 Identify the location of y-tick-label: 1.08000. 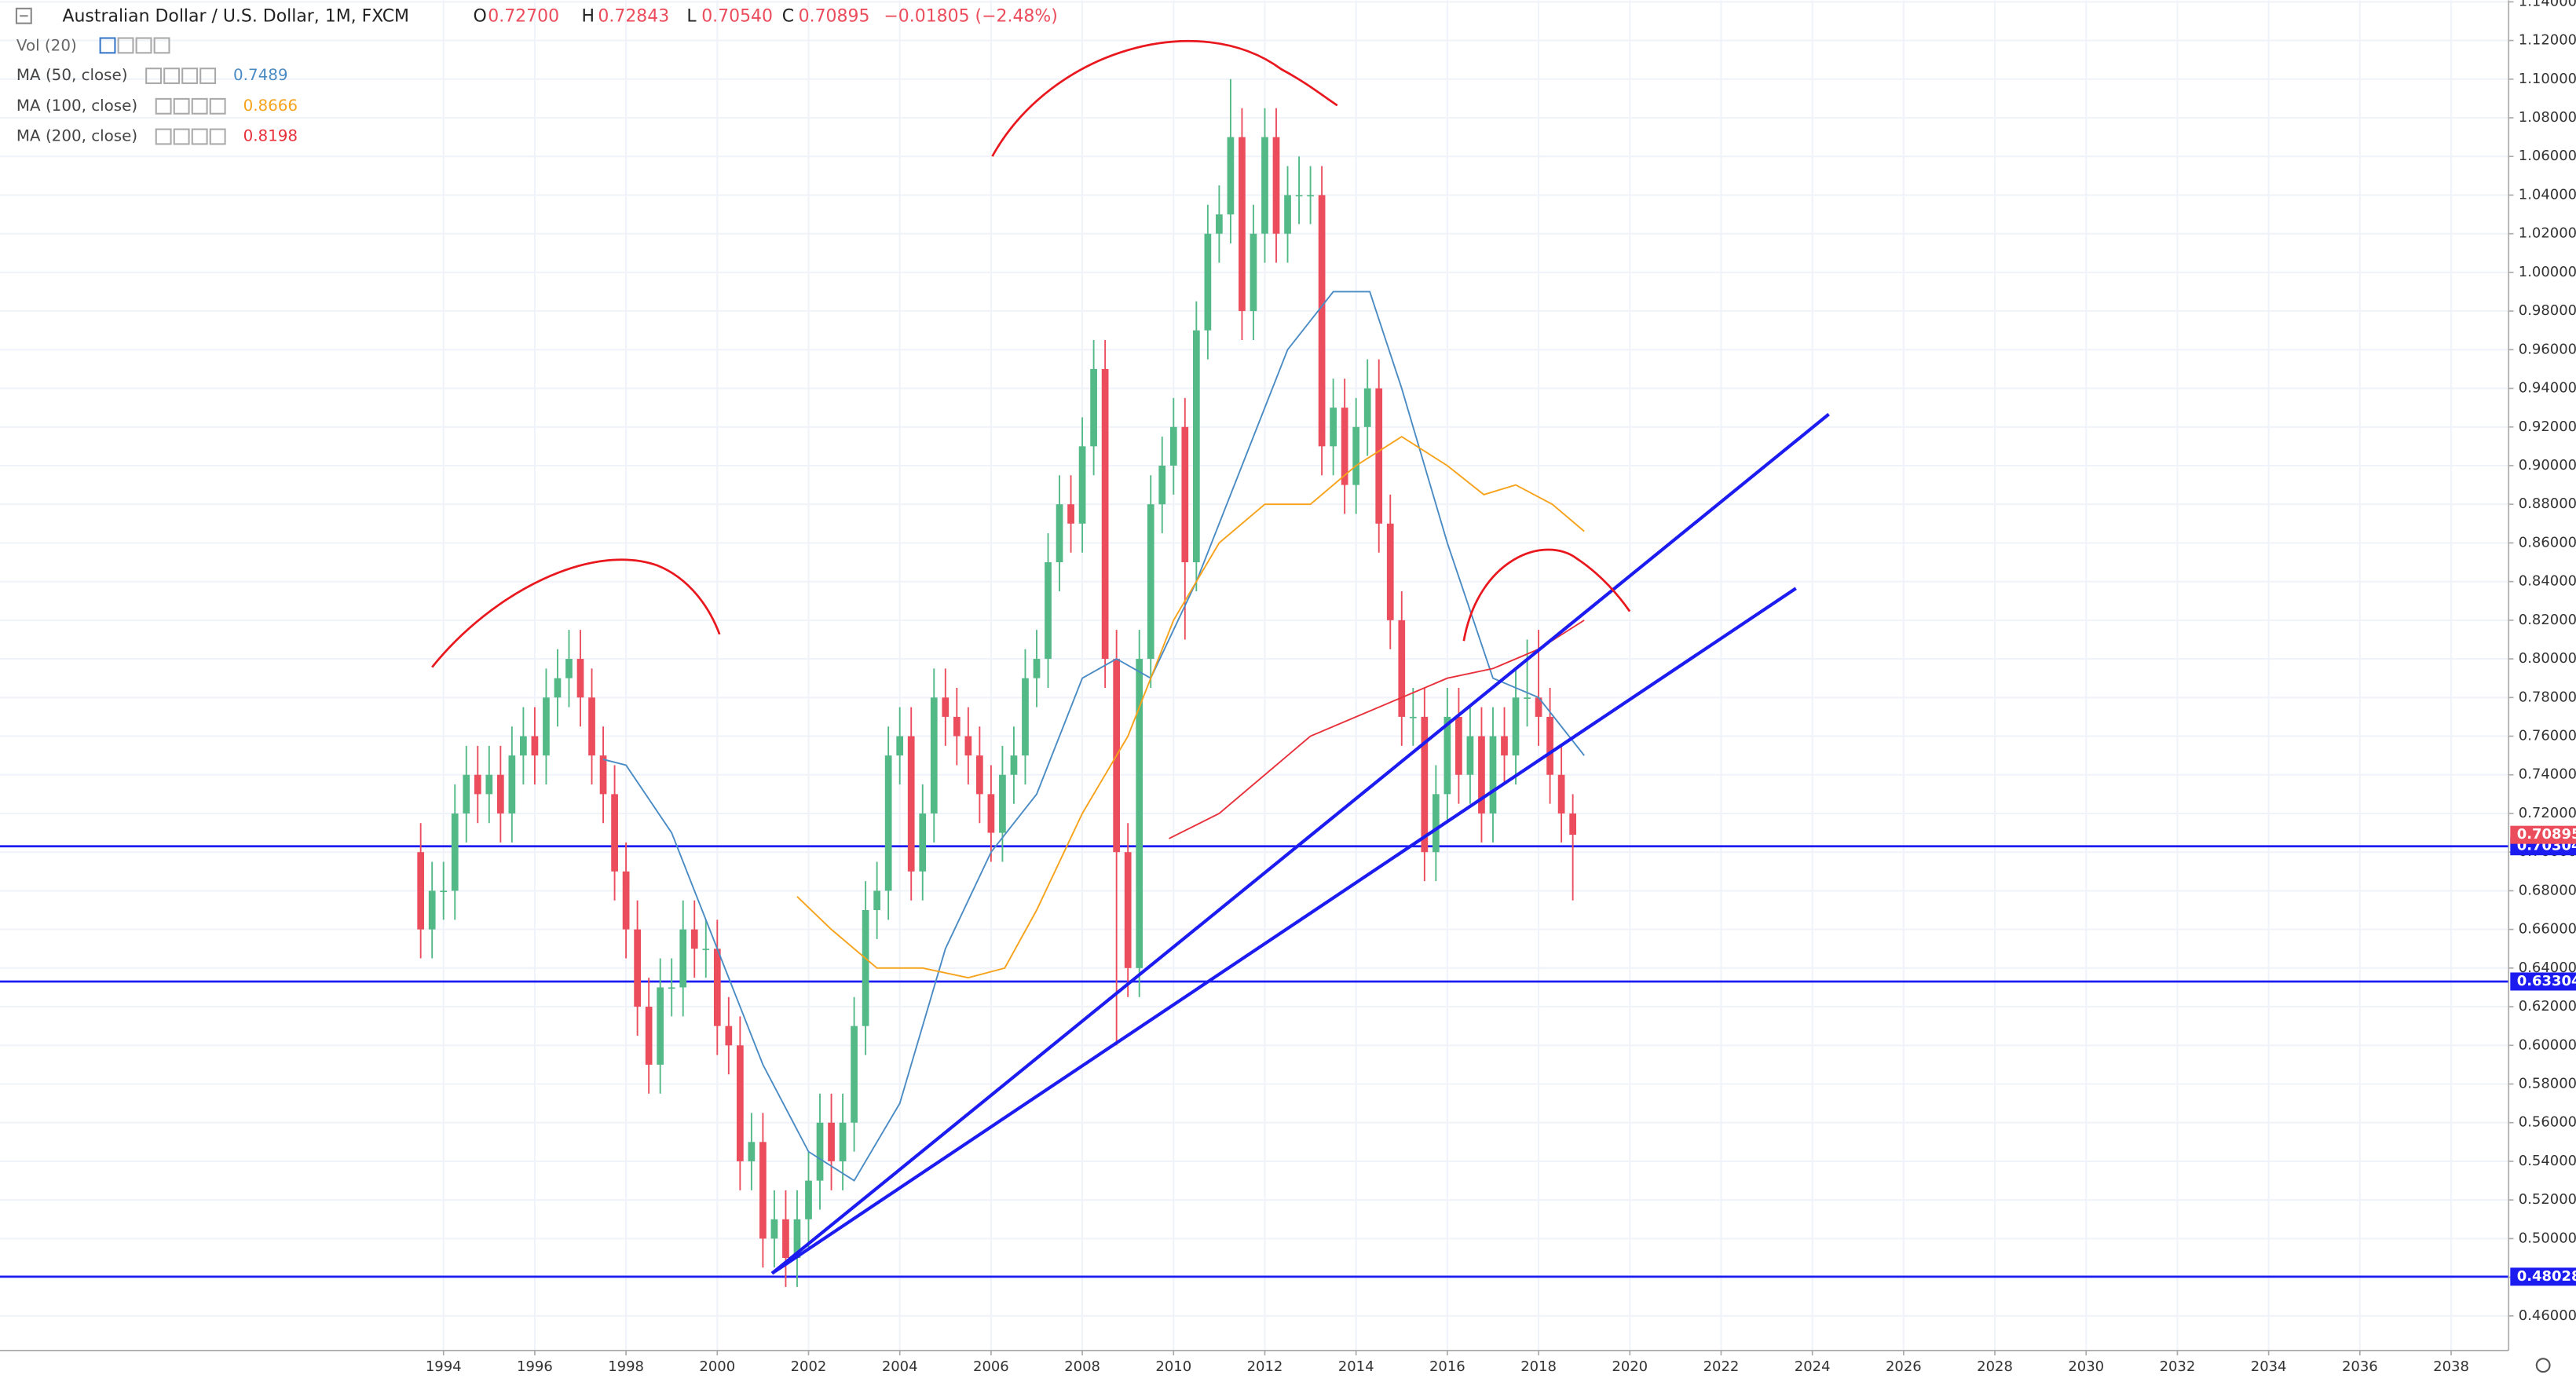
(2547, 117).